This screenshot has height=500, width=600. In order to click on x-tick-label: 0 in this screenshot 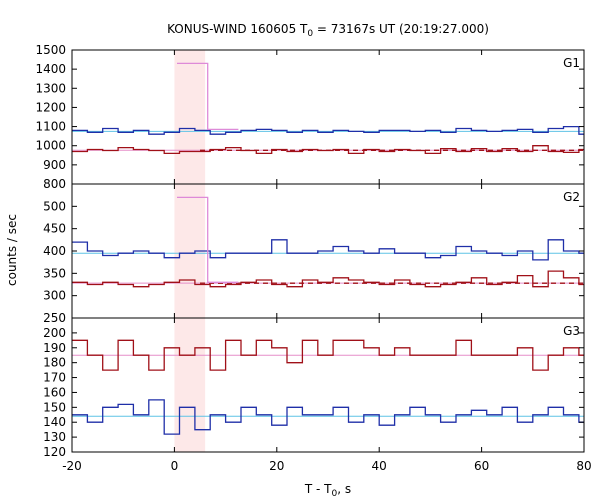, I will do `click(175, 466)`.